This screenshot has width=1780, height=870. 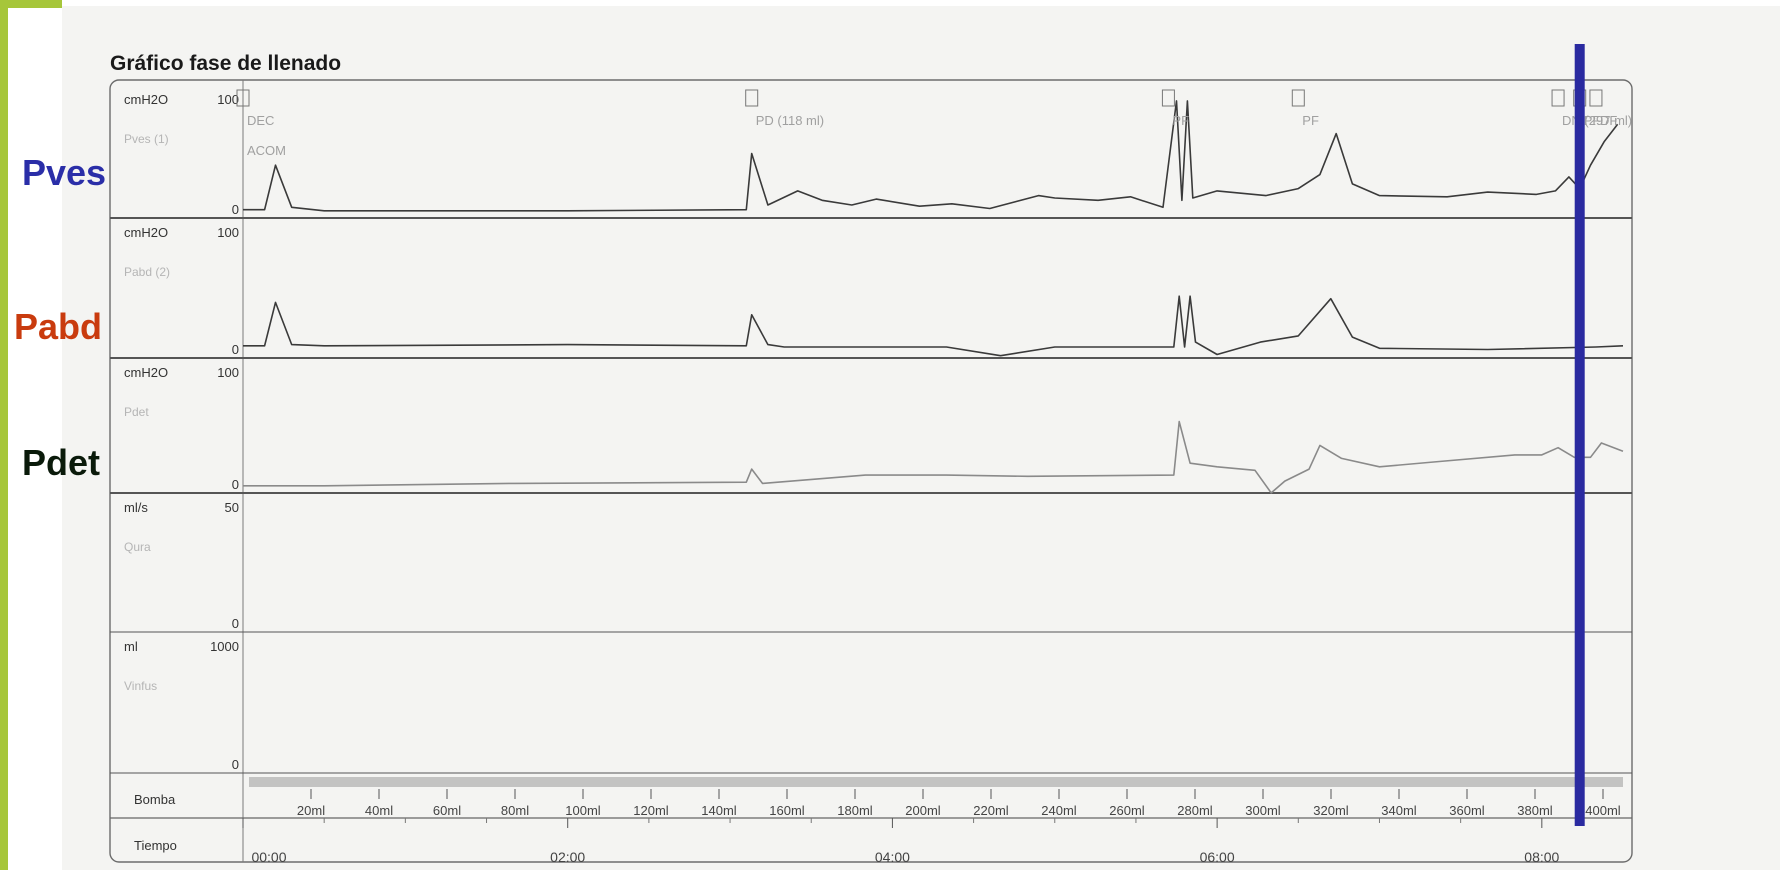 I want to click on time-tick-label: 04:00, so click(x=892, y=857).